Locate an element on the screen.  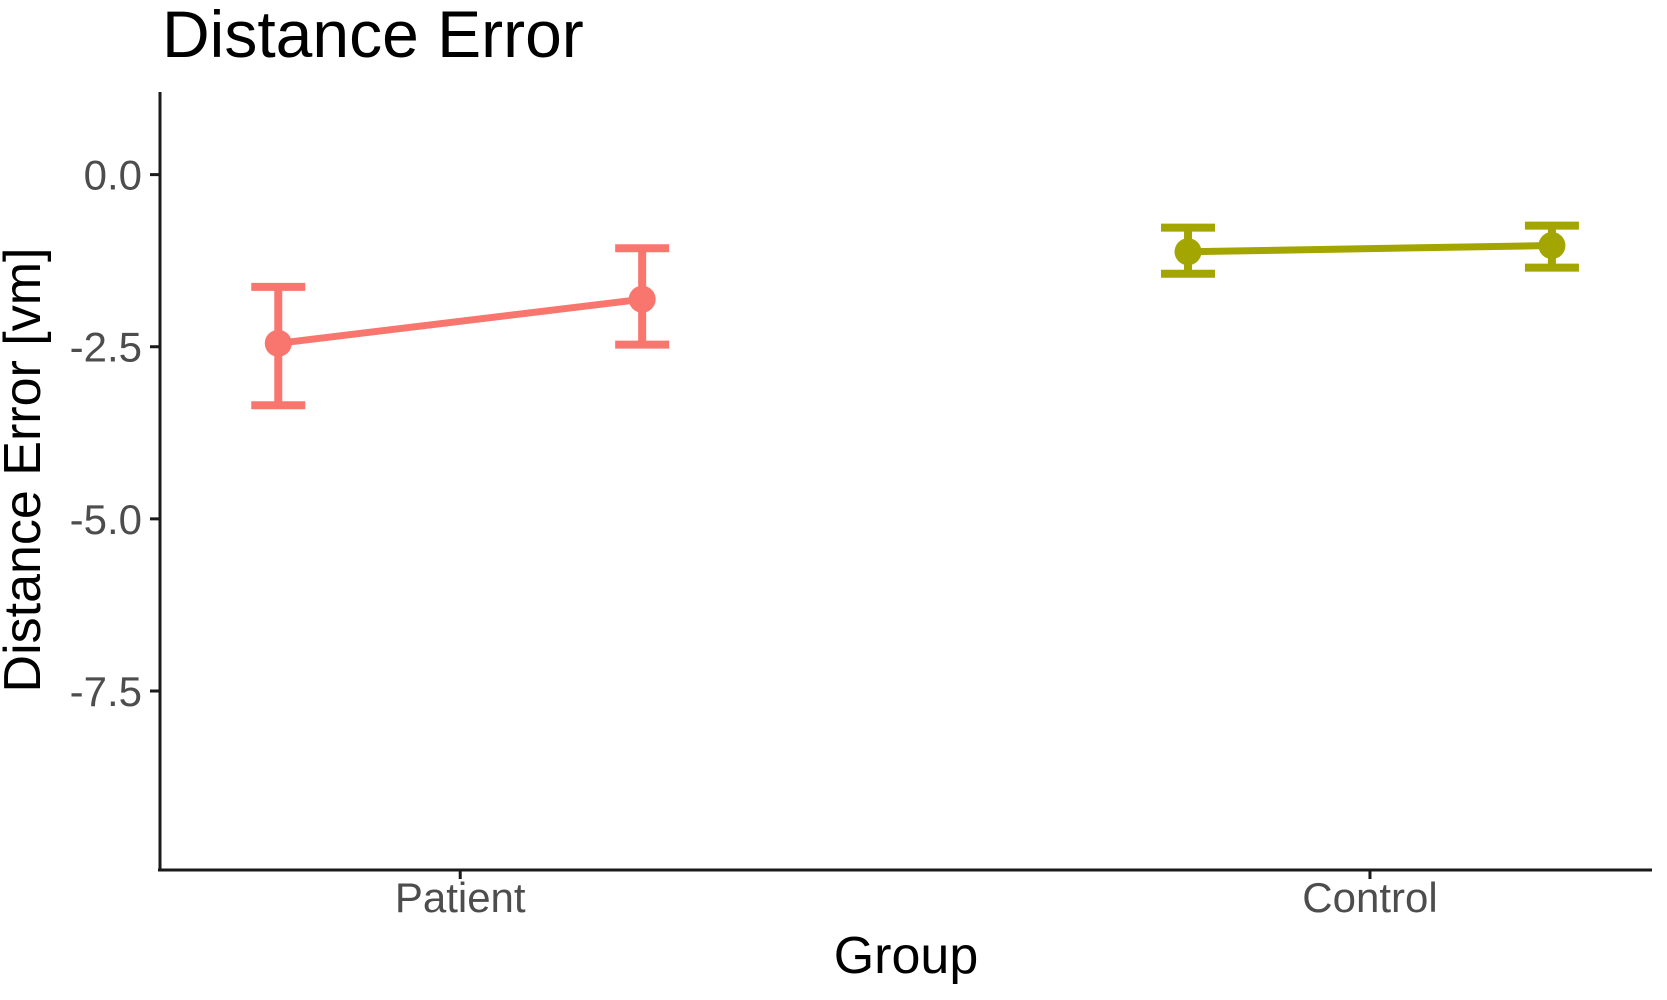
series-control is located at coordinates (1370, 249).